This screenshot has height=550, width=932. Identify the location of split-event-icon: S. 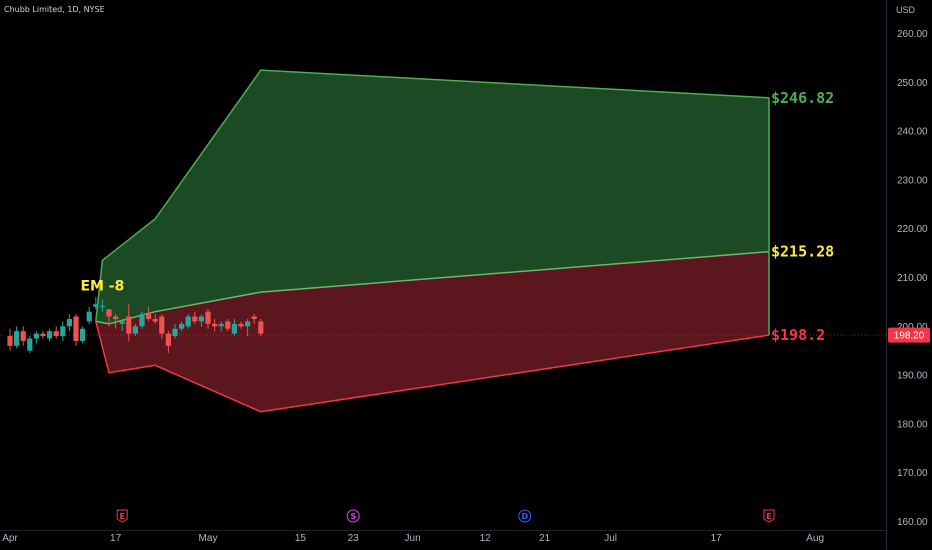
(353, 516).